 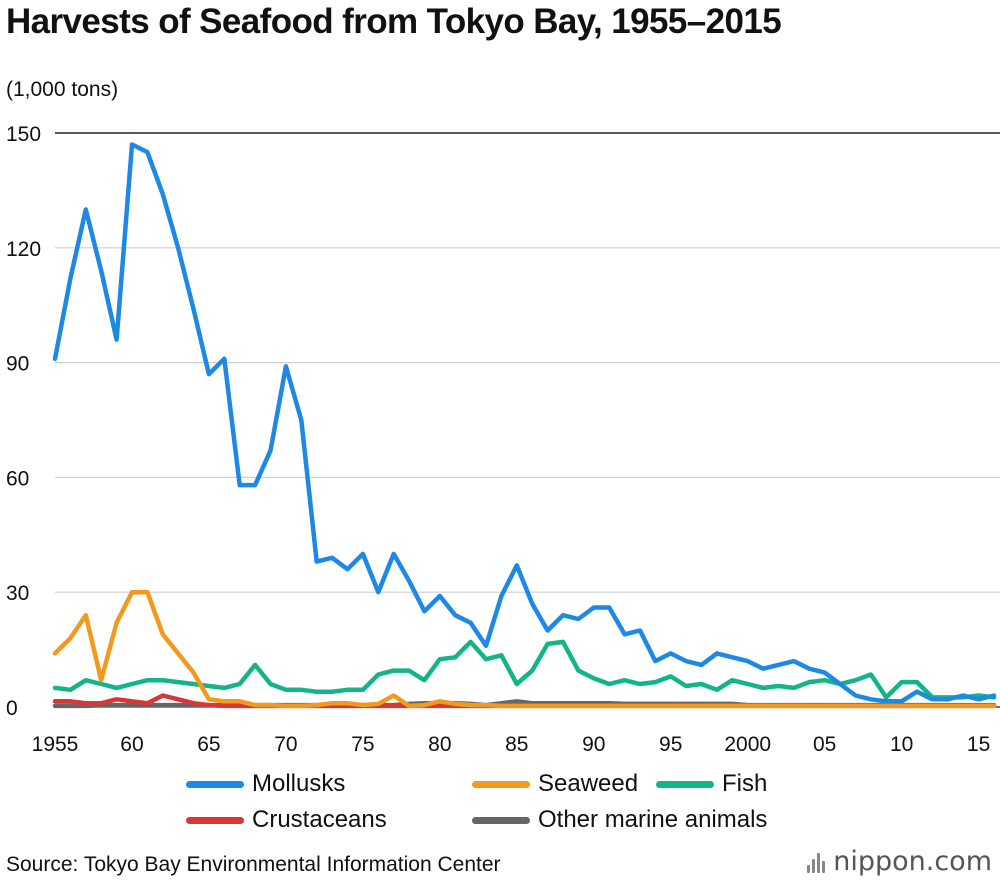 I want to click on legend-item-mollusks: Mollusks, so click(x=265, y=784).